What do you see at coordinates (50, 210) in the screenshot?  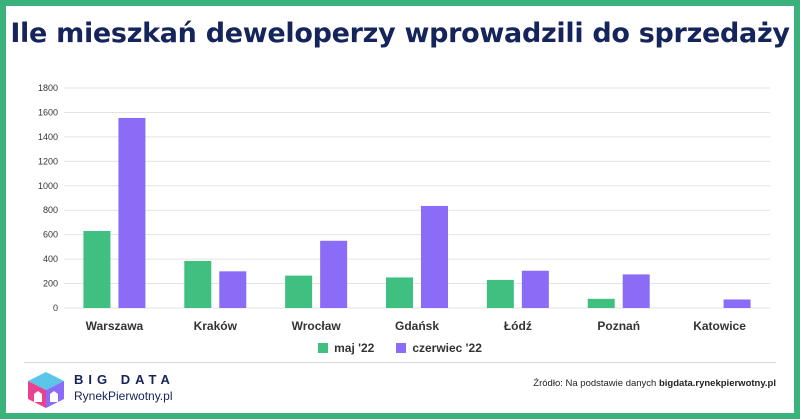 I see `y-tick-label: 800` at bounding box center [50, 210].